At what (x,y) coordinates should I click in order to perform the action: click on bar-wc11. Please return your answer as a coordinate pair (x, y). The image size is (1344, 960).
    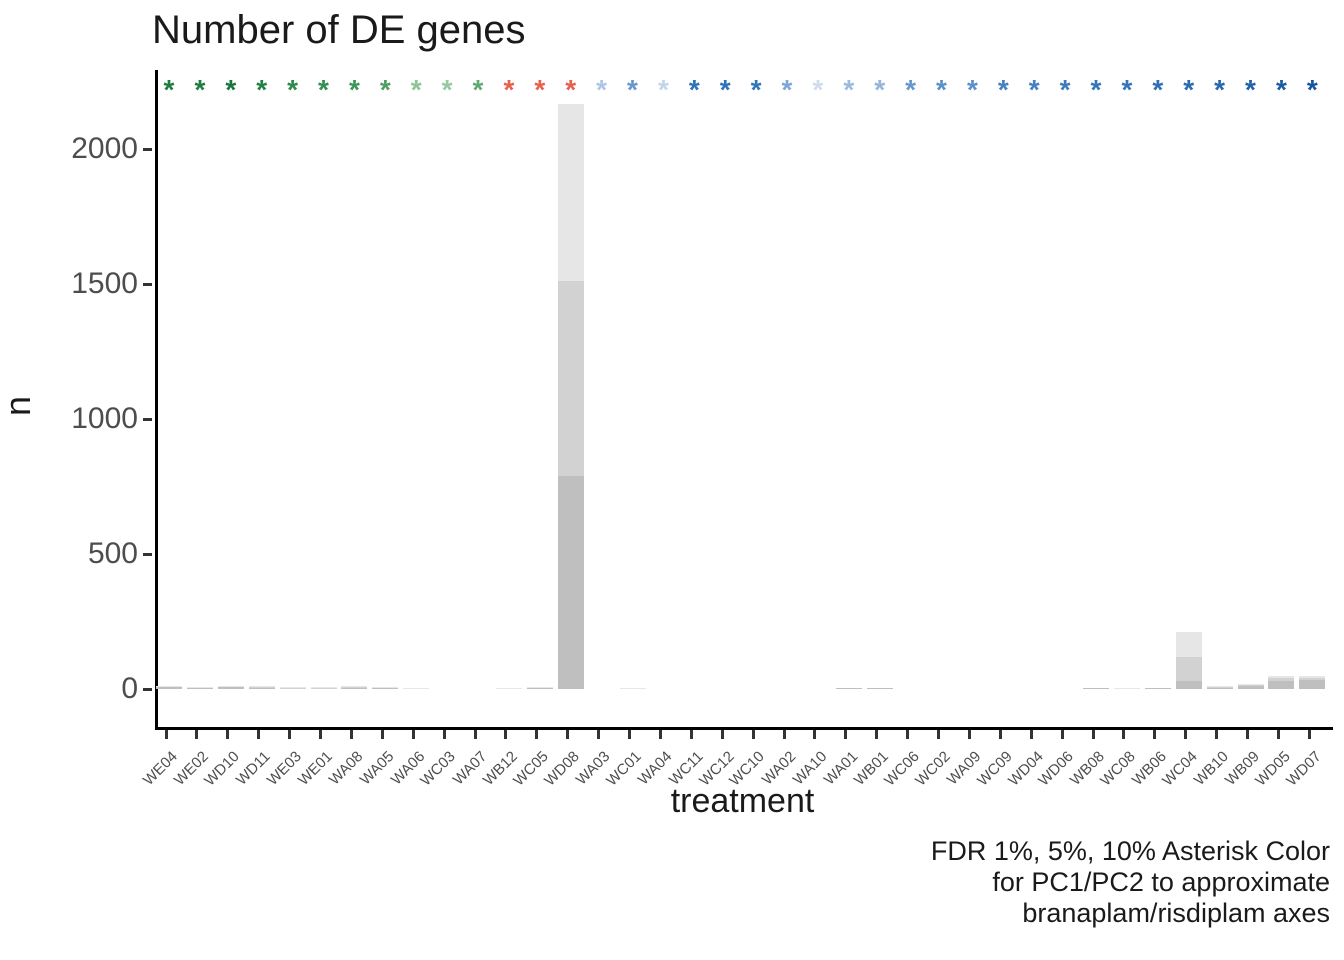
    Looking at the image, I should click on (694, 398).